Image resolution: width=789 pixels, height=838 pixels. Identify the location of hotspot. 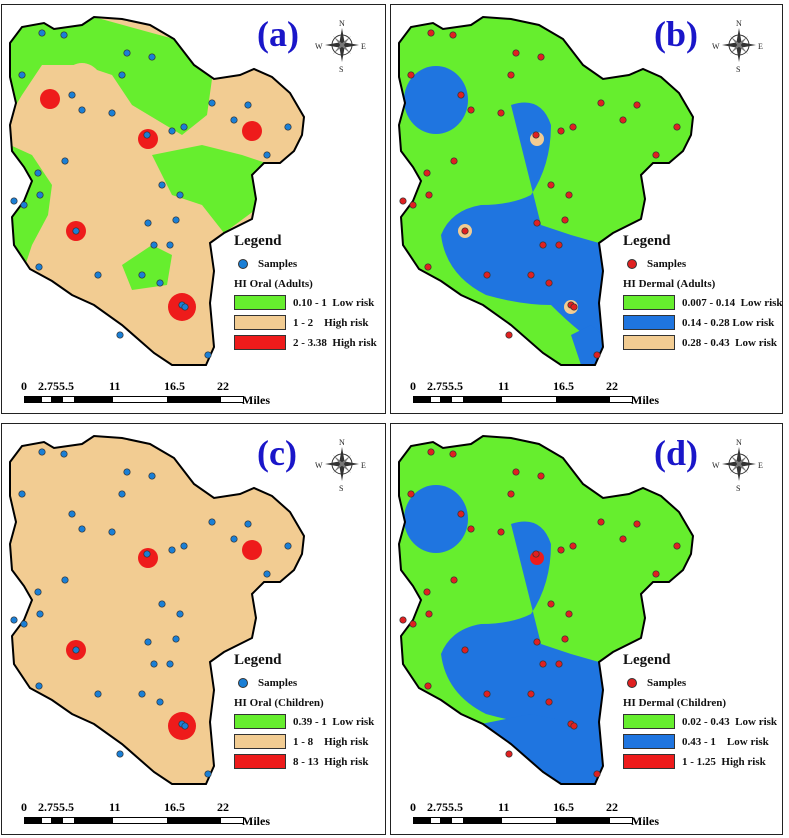
(148, 139).